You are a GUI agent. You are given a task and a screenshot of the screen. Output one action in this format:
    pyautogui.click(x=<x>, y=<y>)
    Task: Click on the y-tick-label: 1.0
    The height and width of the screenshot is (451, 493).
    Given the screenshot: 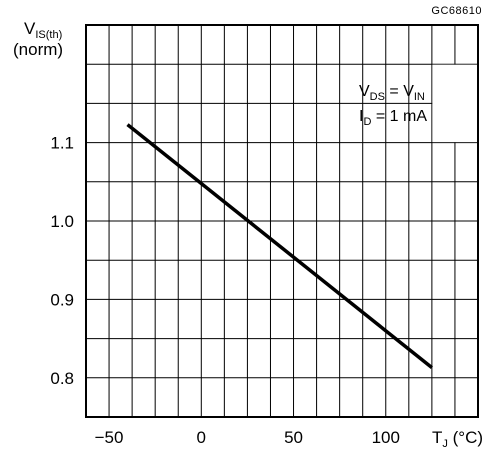 What is the action you would take?
    pyautogui.click(x=62, y=221)
    